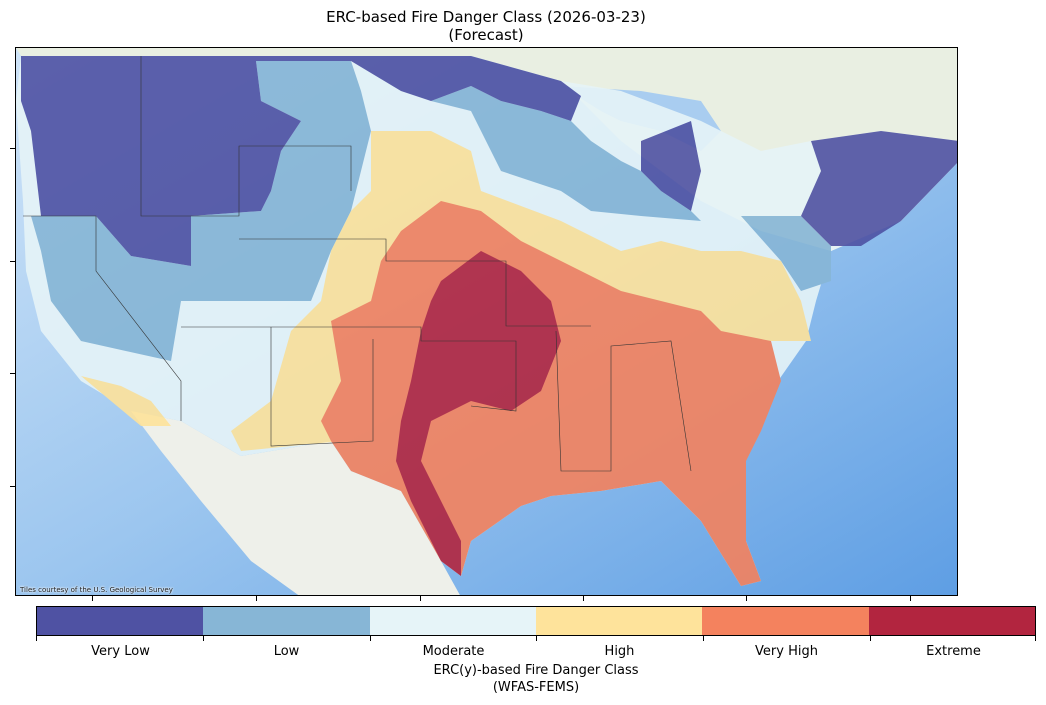  Describe the element at coordinates (566, 153) in the screenshot. I see `region-low-north` at that location.